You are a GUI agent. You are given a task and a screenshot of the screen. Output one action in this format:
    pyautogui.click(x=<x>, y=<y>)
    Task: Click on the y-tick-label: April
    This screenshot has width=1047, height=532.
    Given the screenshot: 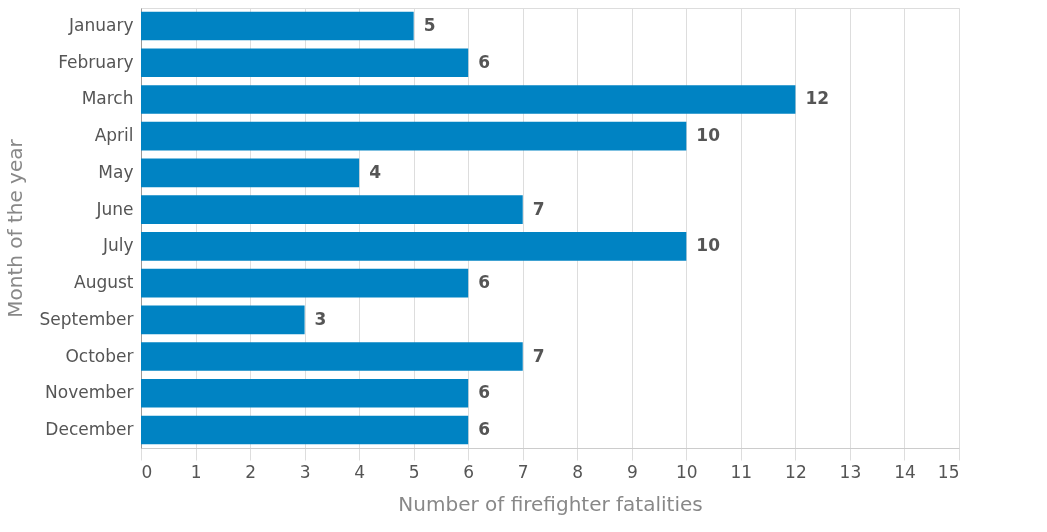 What is the action you would take?
    pyautogui.click(x=114, y=135)
    